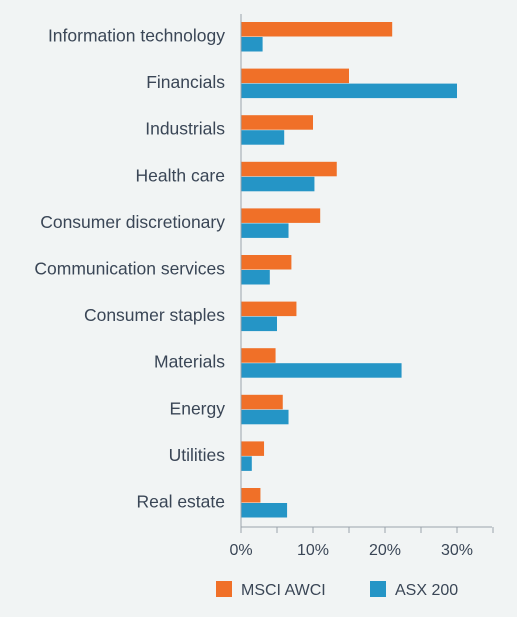  What do you see at coordinates (278, 184) in the screenshot?
I see `bar-asx-200-health-care` at bounding box center [278, 184].